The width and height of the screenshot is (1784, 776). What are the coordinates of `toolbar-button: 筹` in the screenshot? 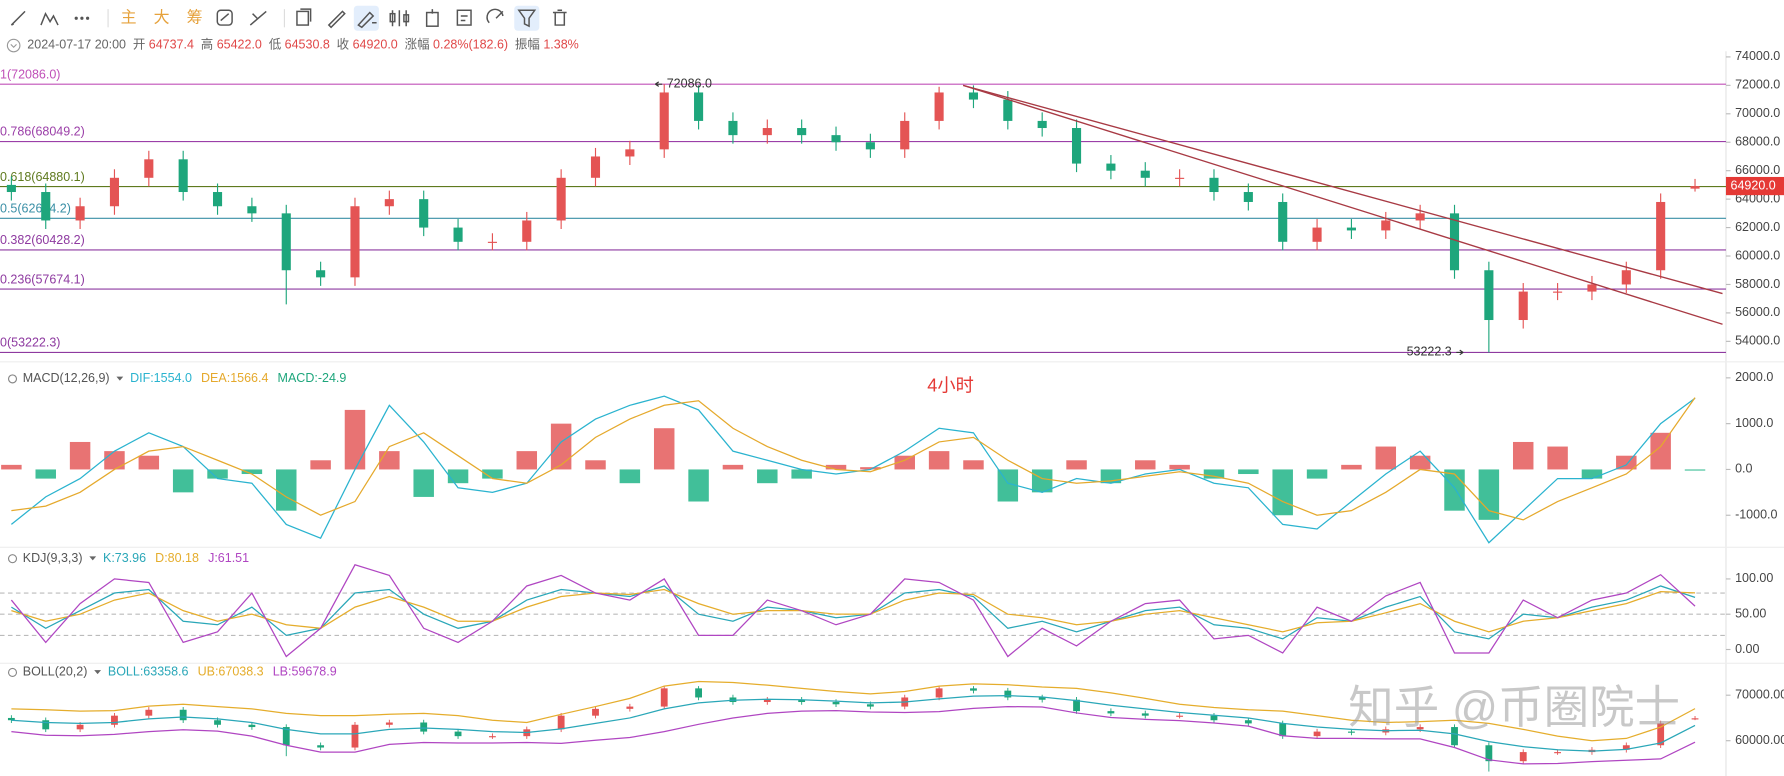 It's located at (195, 17).